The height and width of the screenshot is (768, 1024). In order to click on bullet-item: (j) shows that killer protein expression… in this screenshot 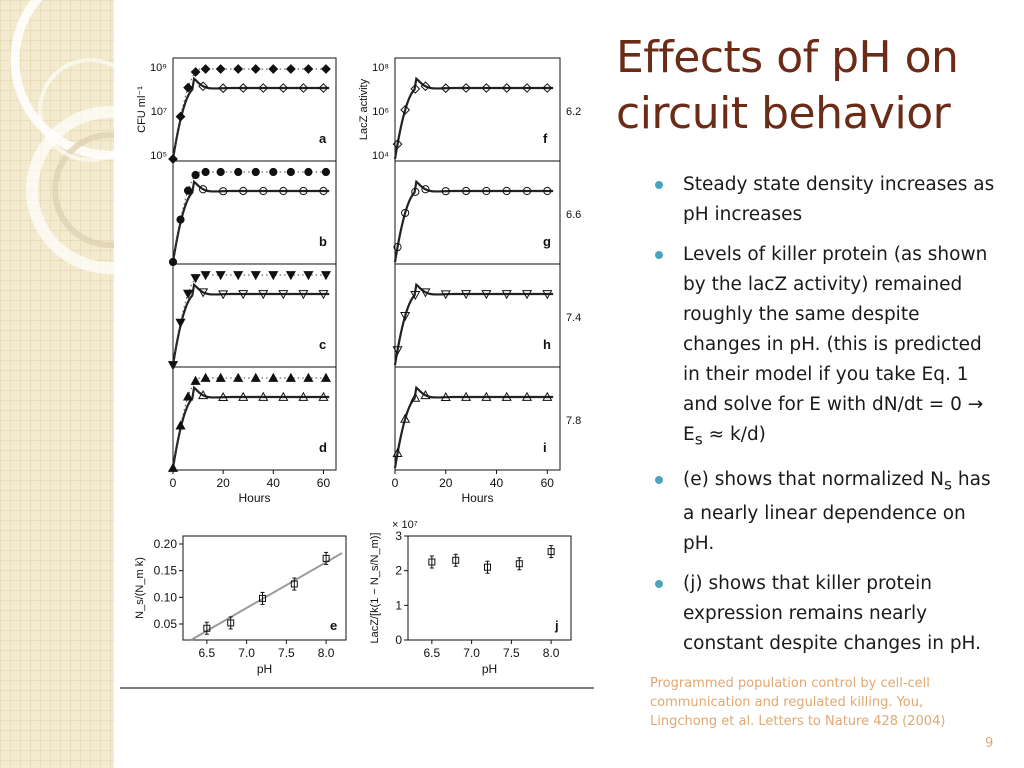, I will do `click(827, 614)`.